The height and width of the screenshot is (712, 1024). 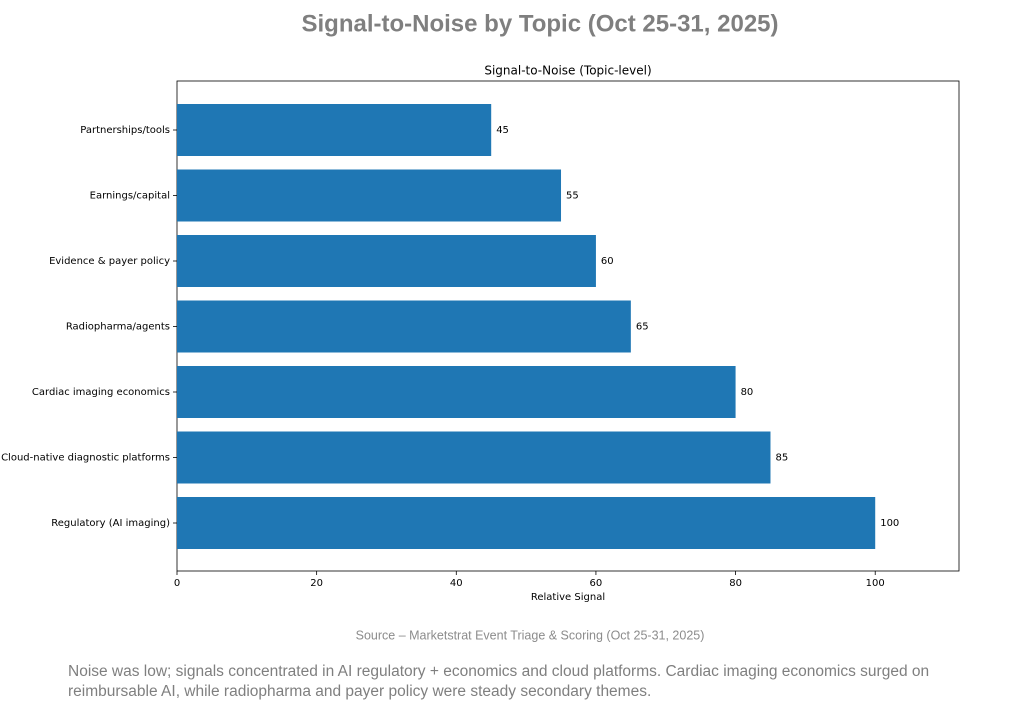 What do you see at coordinates (130, 196) in the screenshot?
I see `y-tick-label: Earnings/capital` at bounding box center [130, 196].